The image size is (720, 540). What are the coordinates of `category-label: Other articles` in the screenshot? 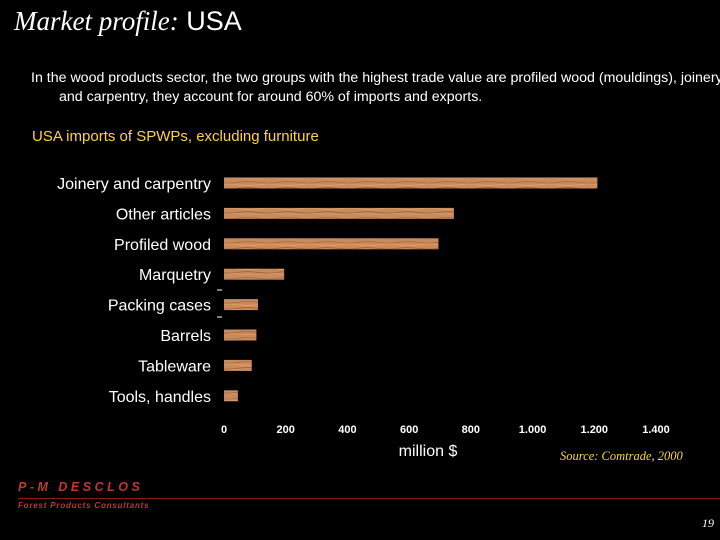 It's located at (163, 214).